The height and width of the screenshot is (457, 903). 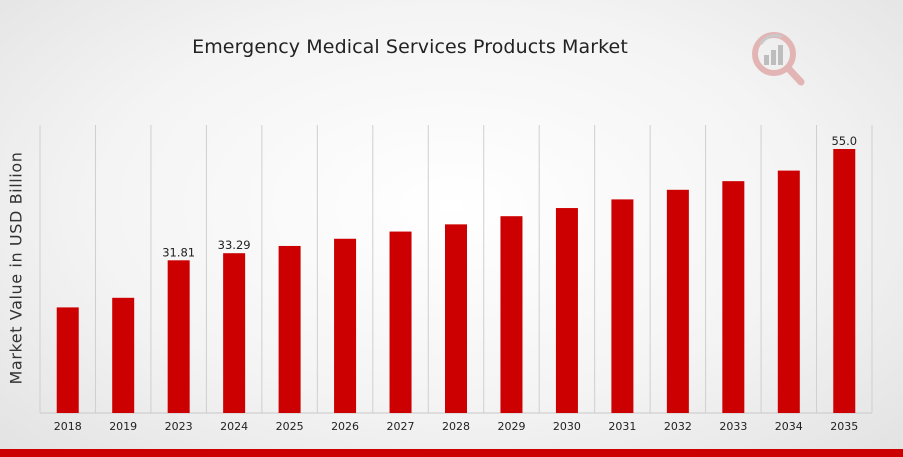 I want to click on bar-2025, so click(x=289, y=329).